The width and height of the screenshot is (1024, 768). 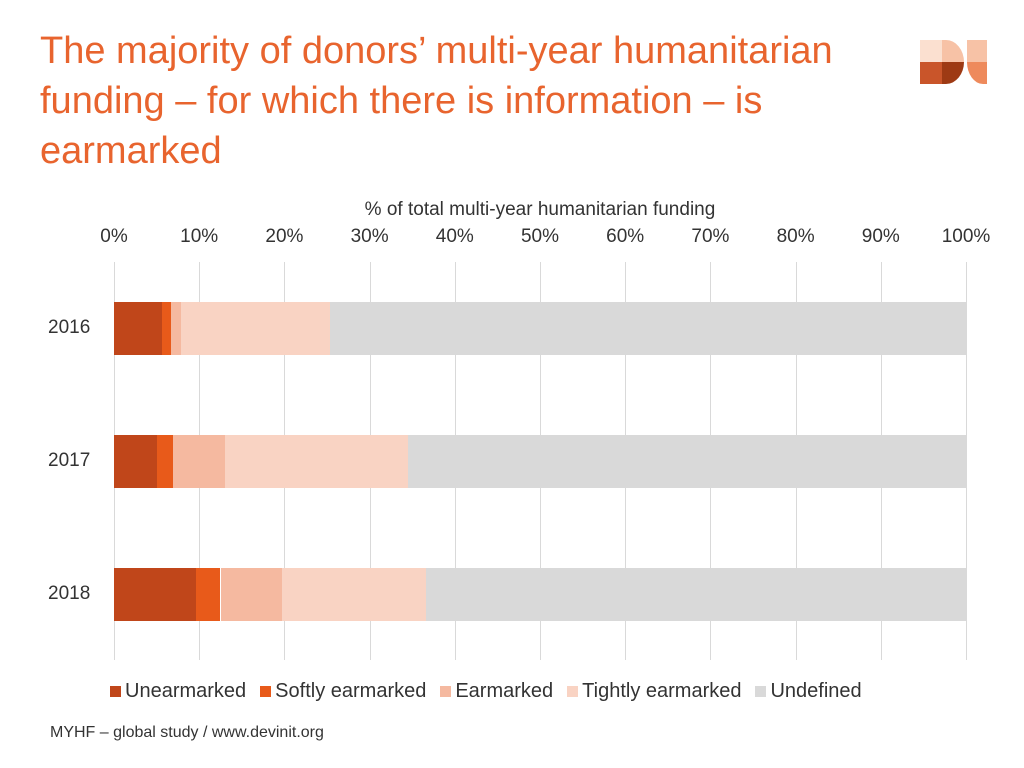 What do you see at coordinates (69, 460) in the screenshot?
I see `category-label: 2017` at bounding box center [69, 460].